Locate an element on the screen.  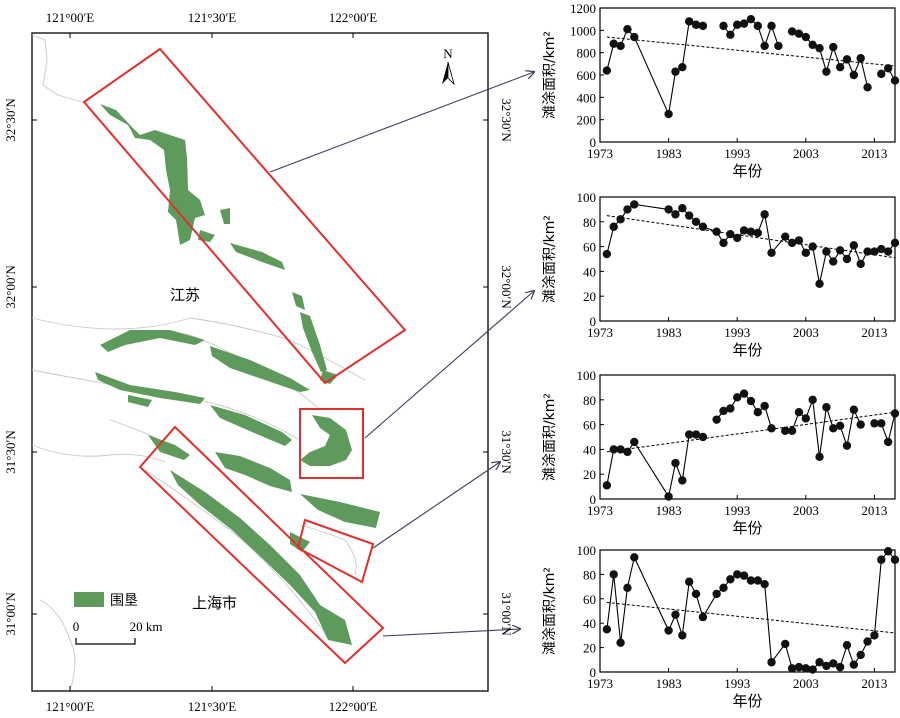
lon-label: 121°00′E is located at coordinates (70, 17).